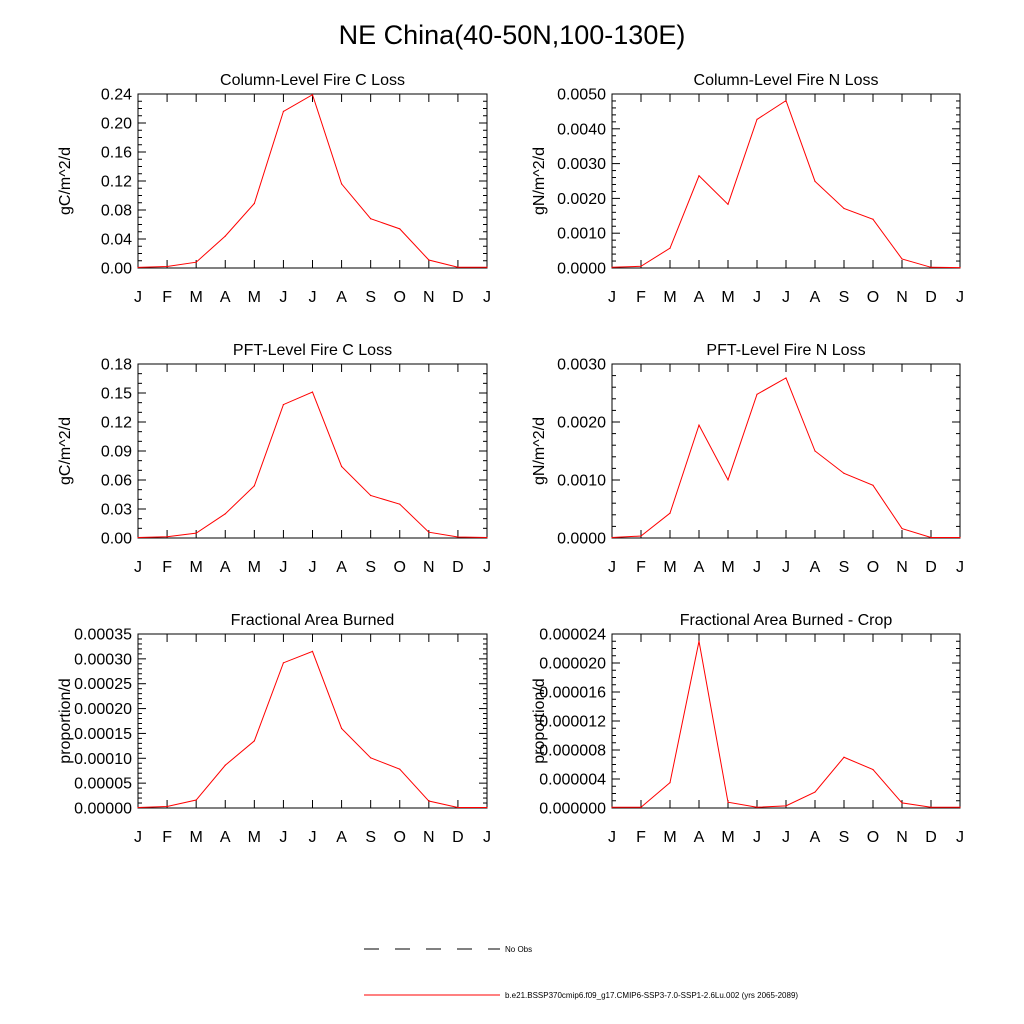  What do you see at coordinates (116, 452) in the screenshot?
I see `y-tick-label: 0.09` at bounding box center [116, 452].